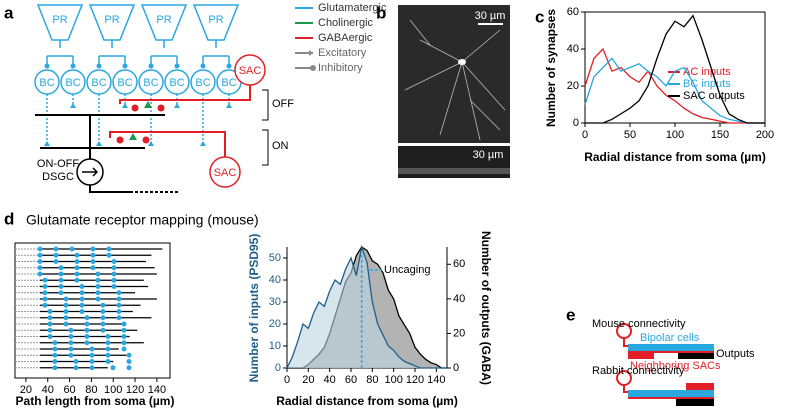 Image resolution: width=800 pixels, height=412 pixels. What do you see at coordinates (630, 135) in the screenshot?
I see `x-tick-label: 50` at bounding box center [630, 135].